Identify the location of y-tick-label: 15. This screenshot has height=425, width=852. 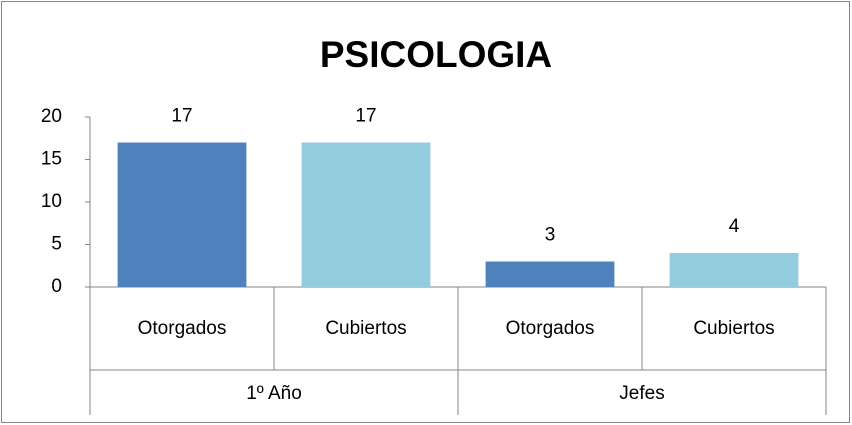
(51, 159).